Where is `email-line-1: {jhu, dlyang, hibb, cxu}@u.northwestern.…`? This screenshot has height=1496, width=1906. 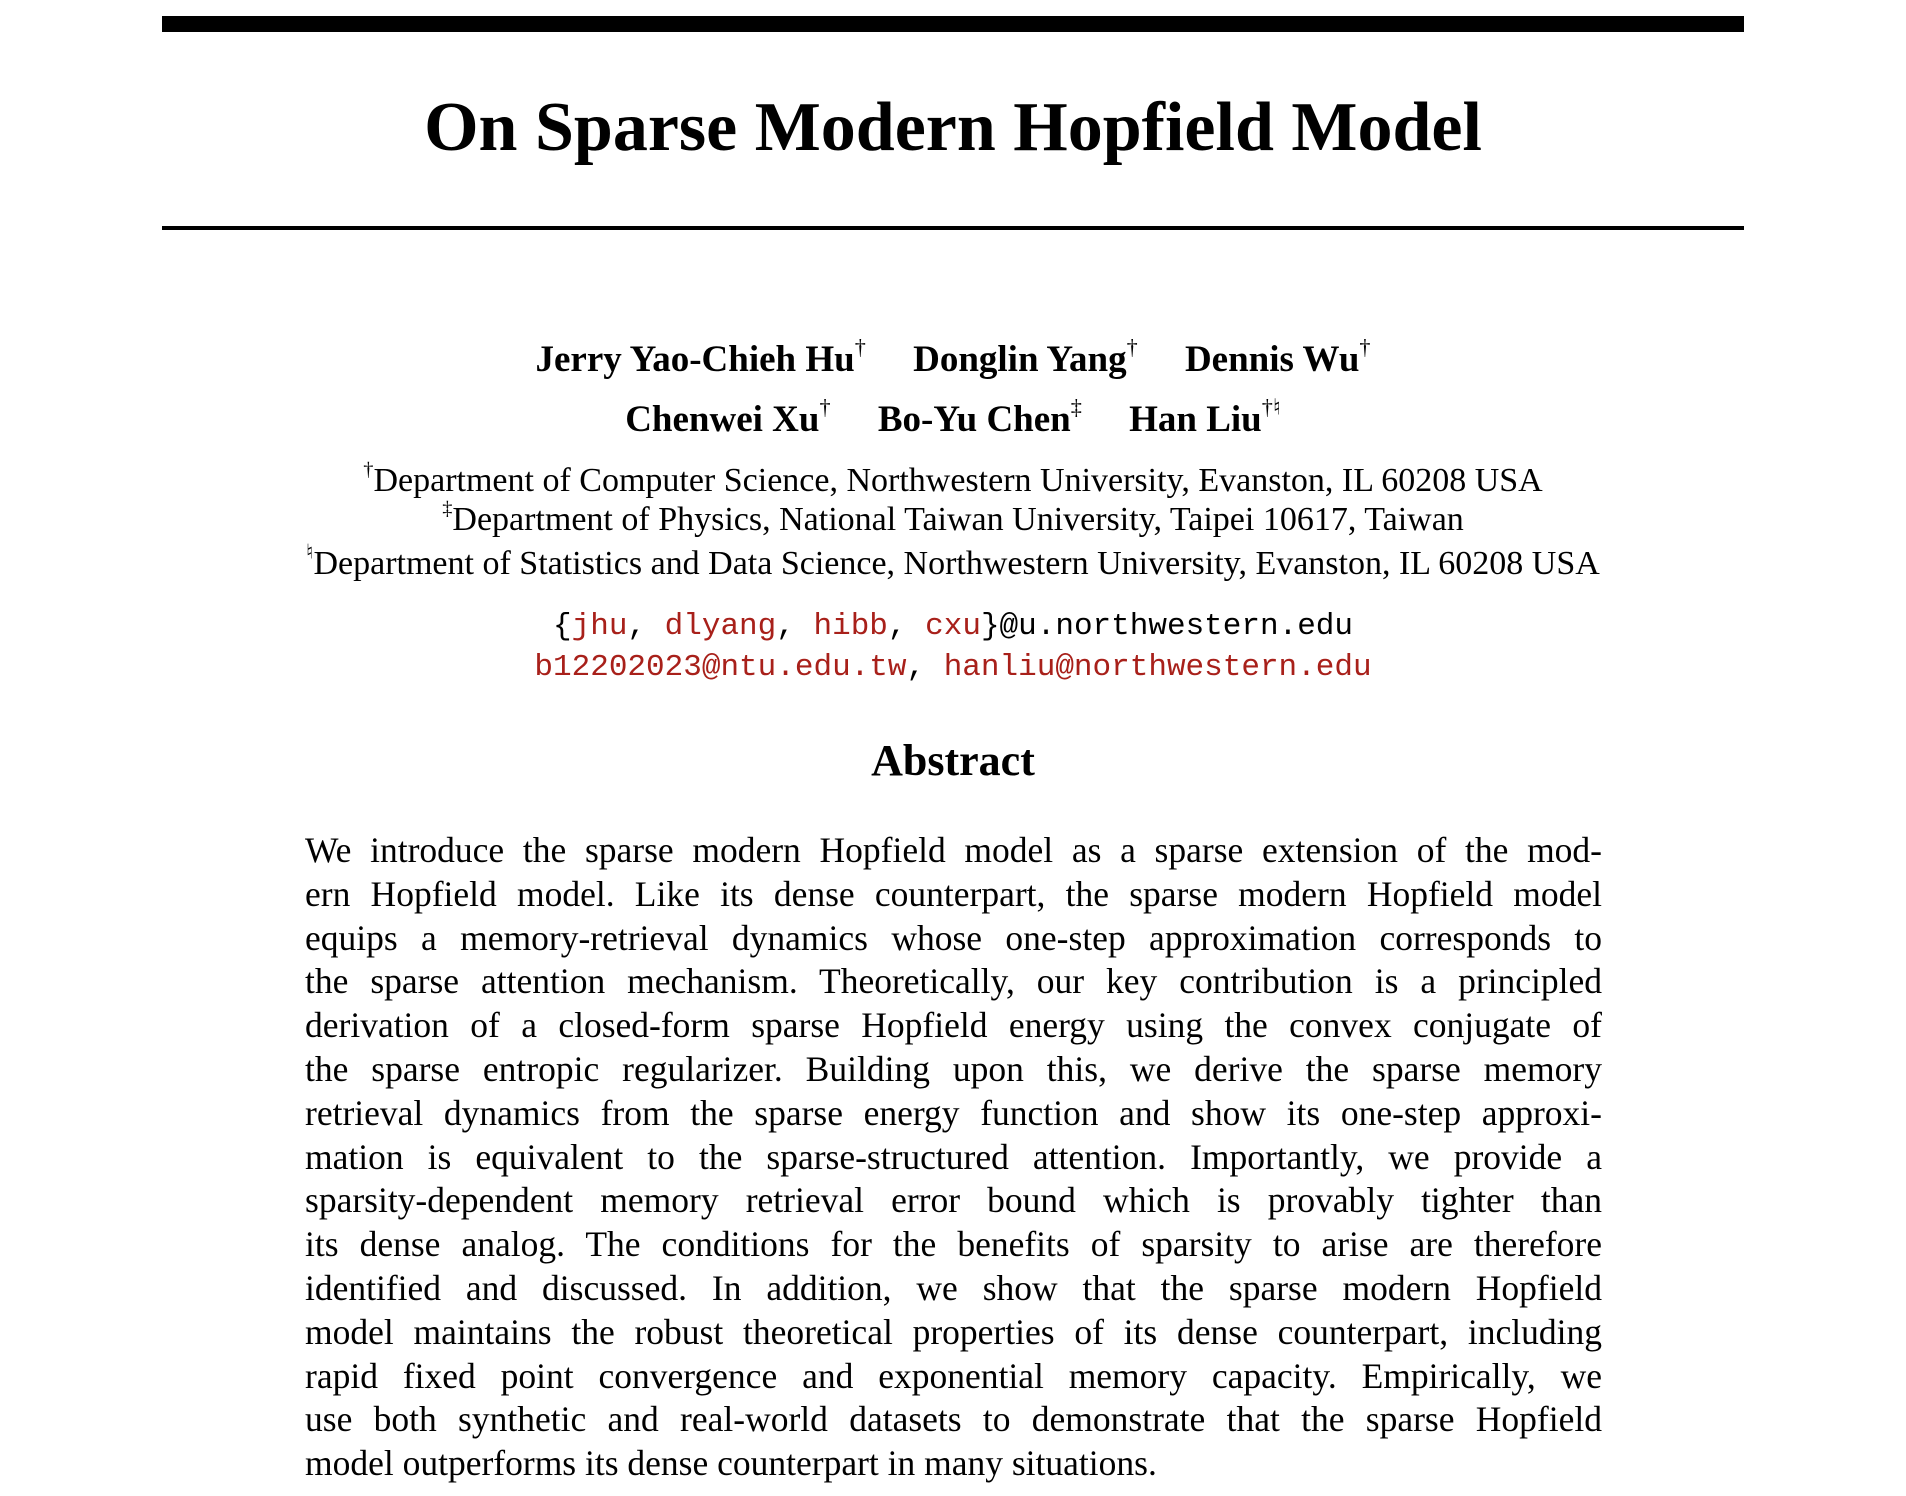 email-line-1: {jhu, dlyang, hibb, cxu}@u.northwestern.… is located at coordinates (953, 626).